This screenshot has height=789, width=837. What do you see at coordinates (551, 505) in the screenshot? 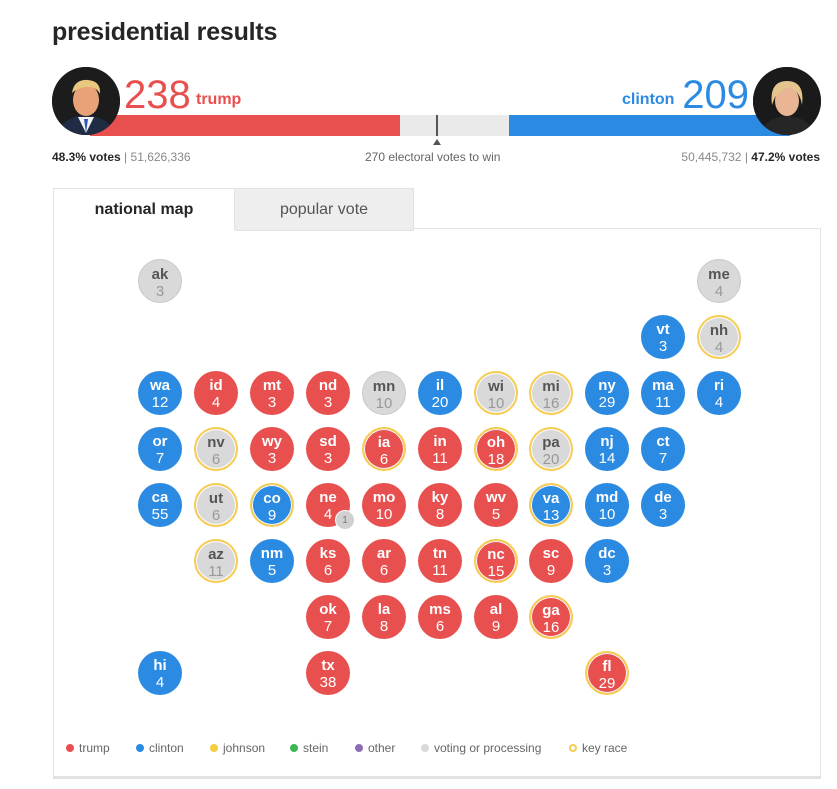
I see `state-tile-va: va 13` at bounding box center [551, 505].